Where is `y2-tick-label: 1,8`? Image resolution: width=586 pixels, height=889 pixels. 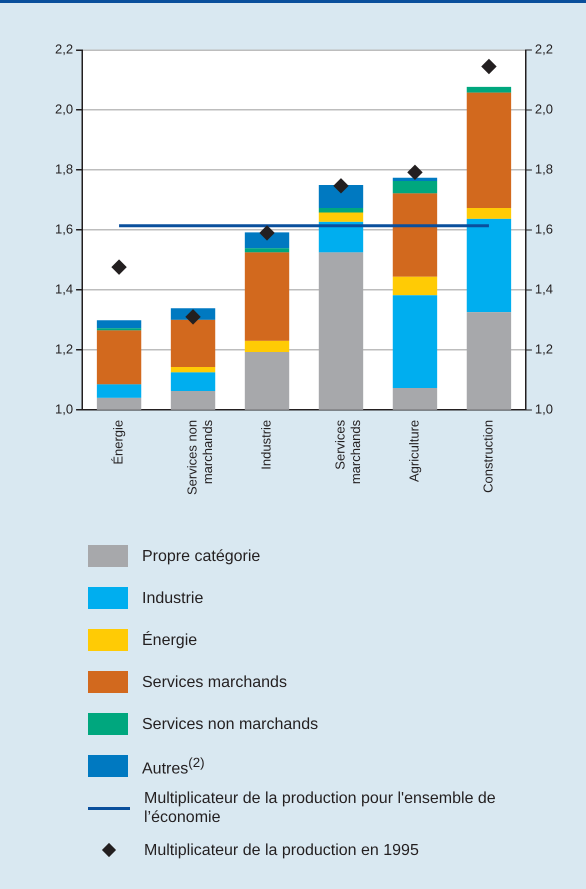
y2-tick-label: 1,8 is located at coordinates (544, 169).